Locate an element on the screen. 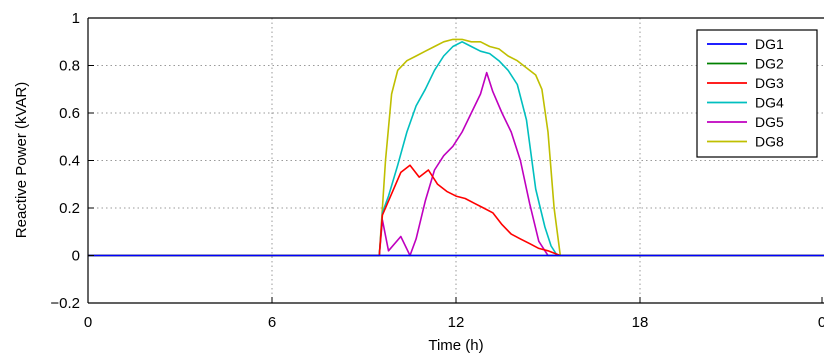 This screenshot has height=354, width=824. legend-label-dg8: DG8 is located at coordinates (769, 142).